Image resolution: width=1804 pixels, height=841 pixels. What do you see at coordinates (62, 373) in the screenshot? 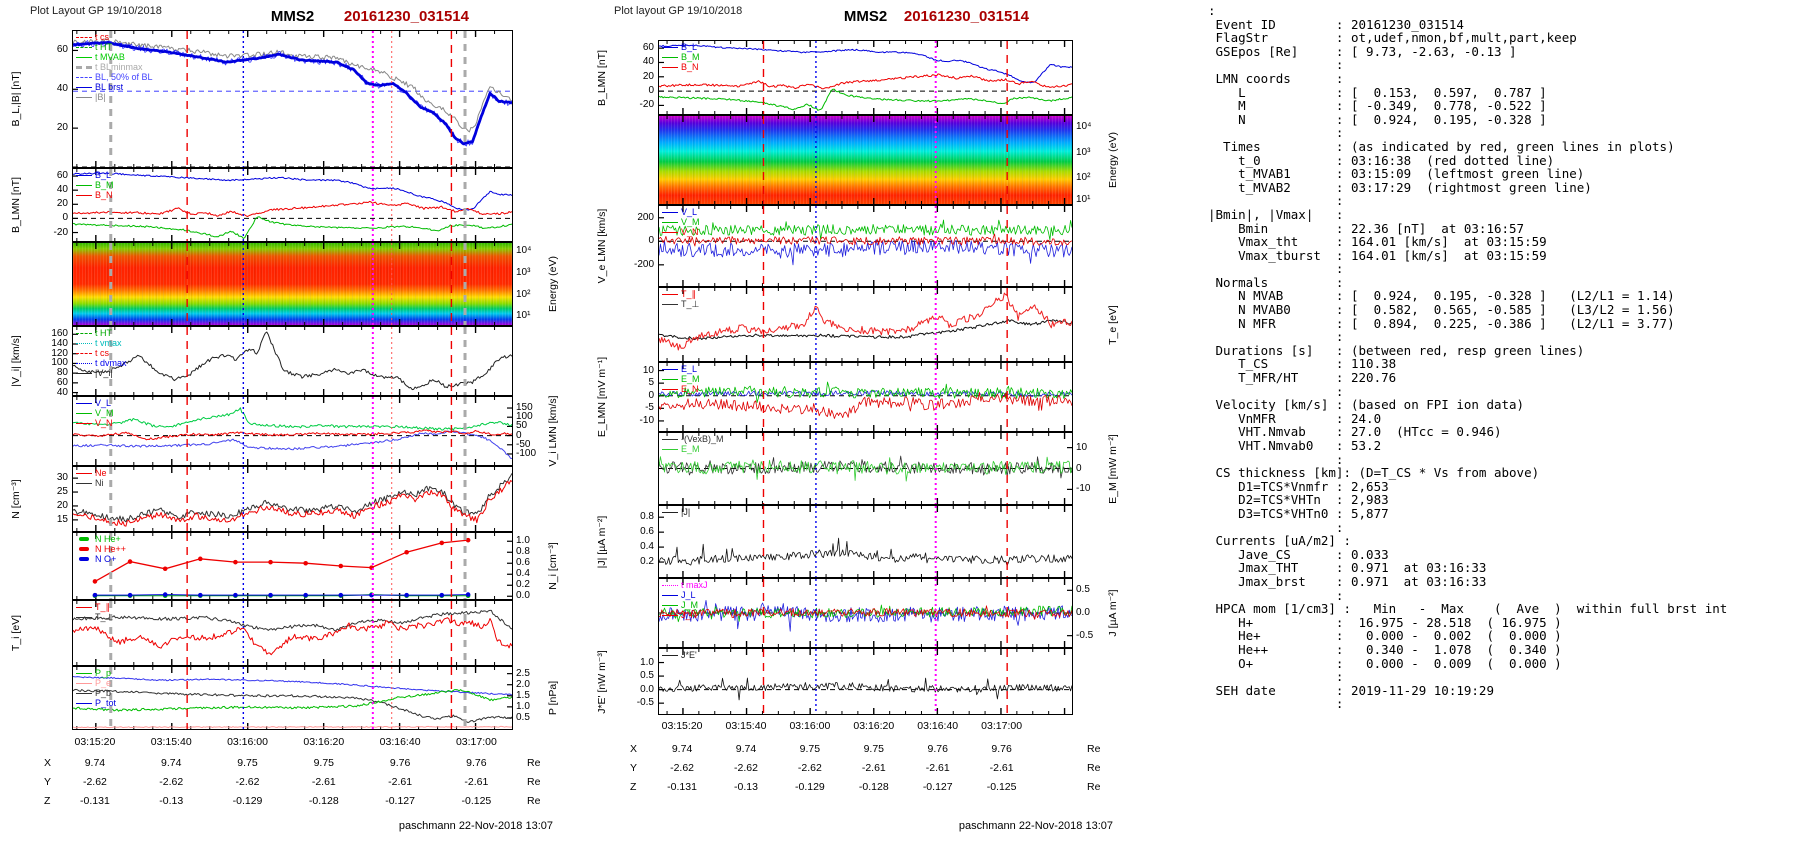
I see `y-tick-label: 80` at bounding box center [62, 373].